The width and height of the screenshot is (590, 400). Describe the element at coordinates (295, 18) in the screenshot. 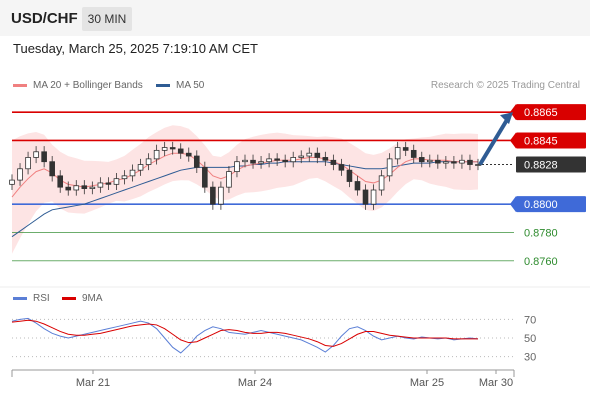

I see `chart-header: USD/CHF 30 MIN` at that location.